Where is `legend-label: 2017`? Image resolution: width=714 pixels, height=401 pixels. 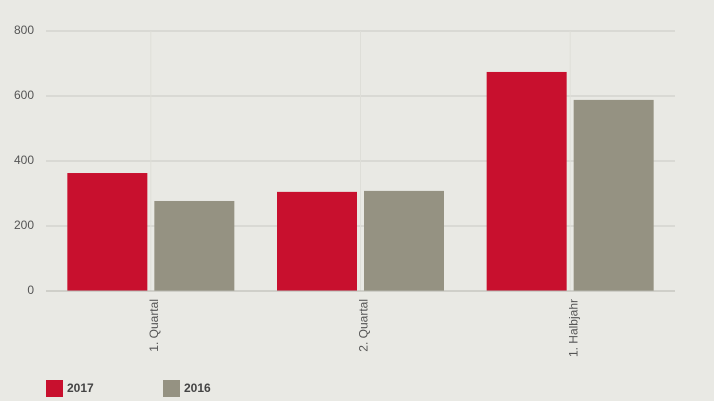
legend-label: 2017 is located at coordinates (80, 388).